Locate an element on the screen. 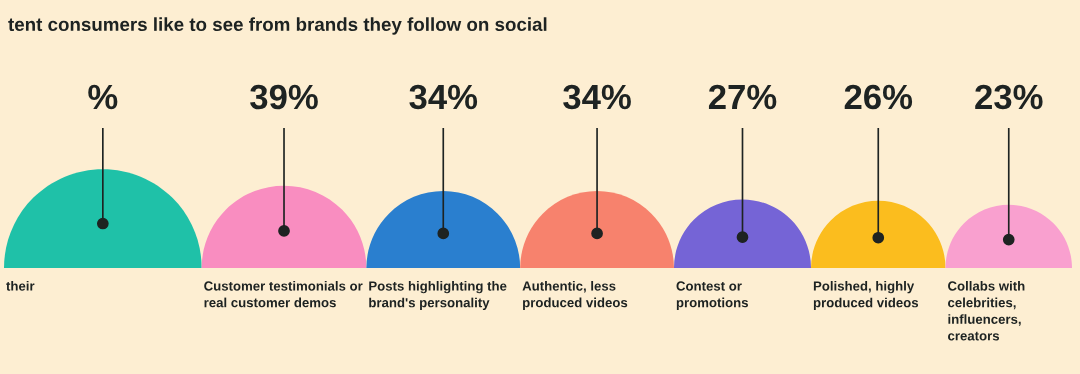  category-label: Contest or promotions is located at coordinates (712, 295).